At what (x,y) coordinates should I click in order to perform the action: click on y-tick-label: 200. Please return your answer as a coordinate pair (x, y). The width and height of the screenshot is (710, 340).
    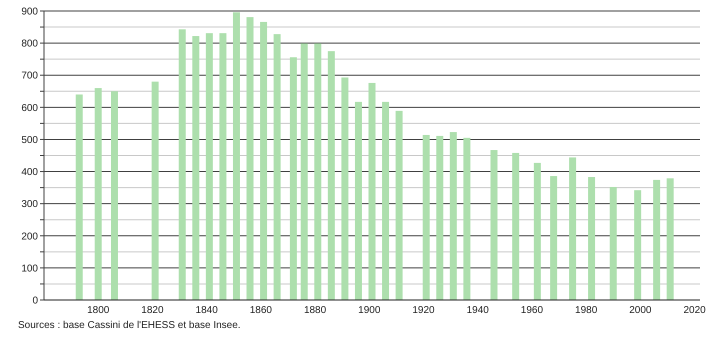
    Looking at the image, I should click on (29, 236).